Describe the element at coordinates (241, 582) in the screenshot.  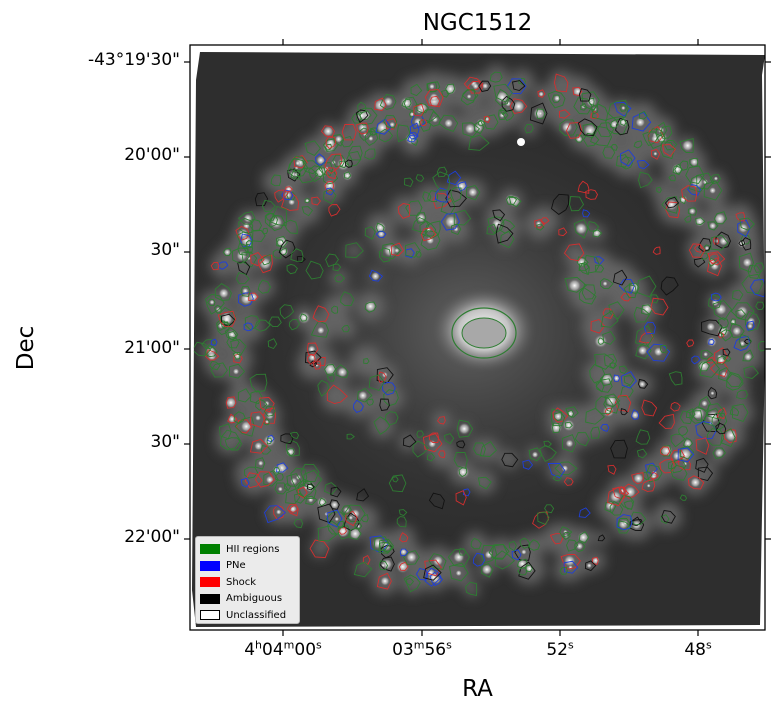
I see `legend-label: Shock` at that location.